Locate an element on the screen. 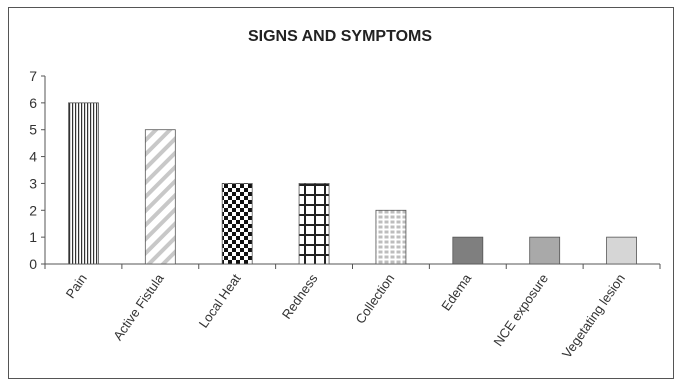 This screenshot has height=386, width=680. bar-redness is located at coordinates (314, 224).